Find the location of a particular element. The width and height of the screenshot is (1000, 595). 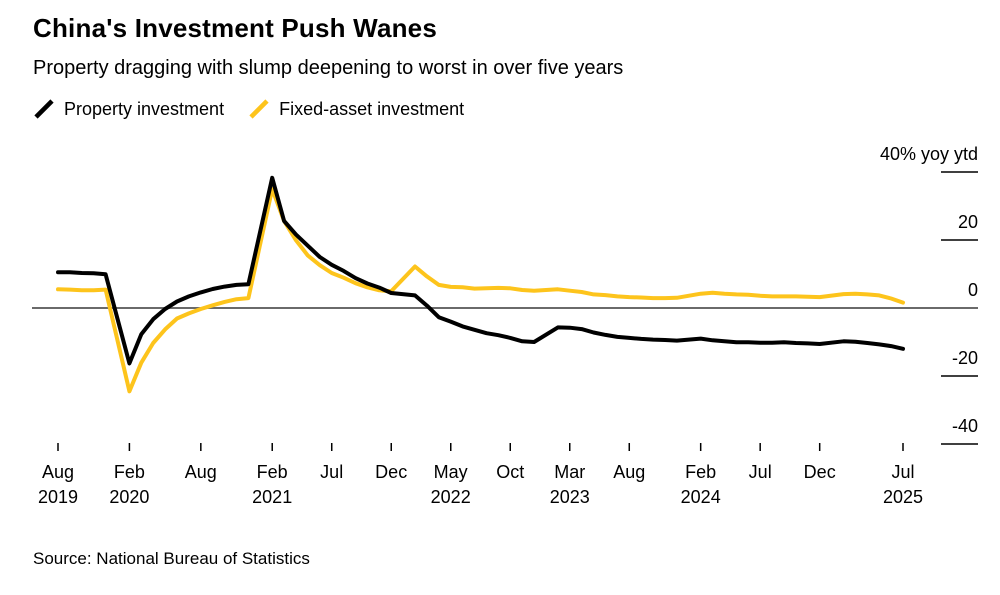

source-note: Source: National Bureau of Statistics is located at coordinates (171, 558).